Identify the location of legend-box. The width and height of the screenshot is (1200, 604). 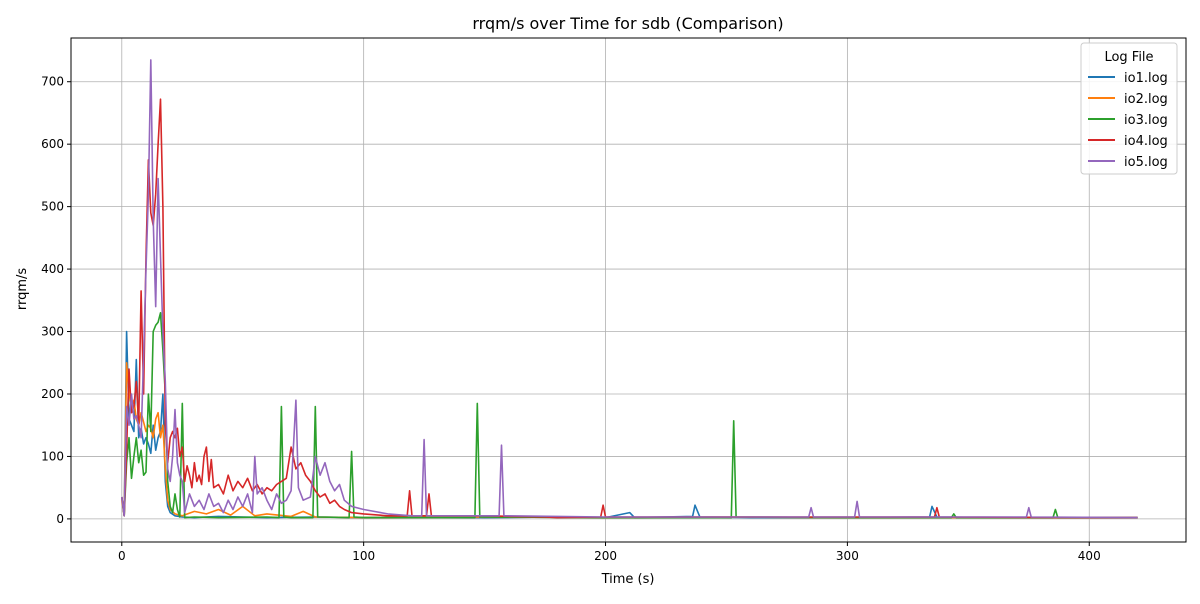
(1129, 108).